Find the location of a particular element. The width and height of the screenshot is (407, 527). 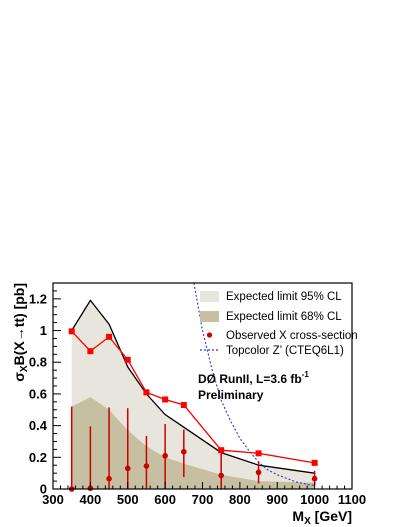

legend-label-95: Expected limit 95% CL is located at coordinates (284, 297).